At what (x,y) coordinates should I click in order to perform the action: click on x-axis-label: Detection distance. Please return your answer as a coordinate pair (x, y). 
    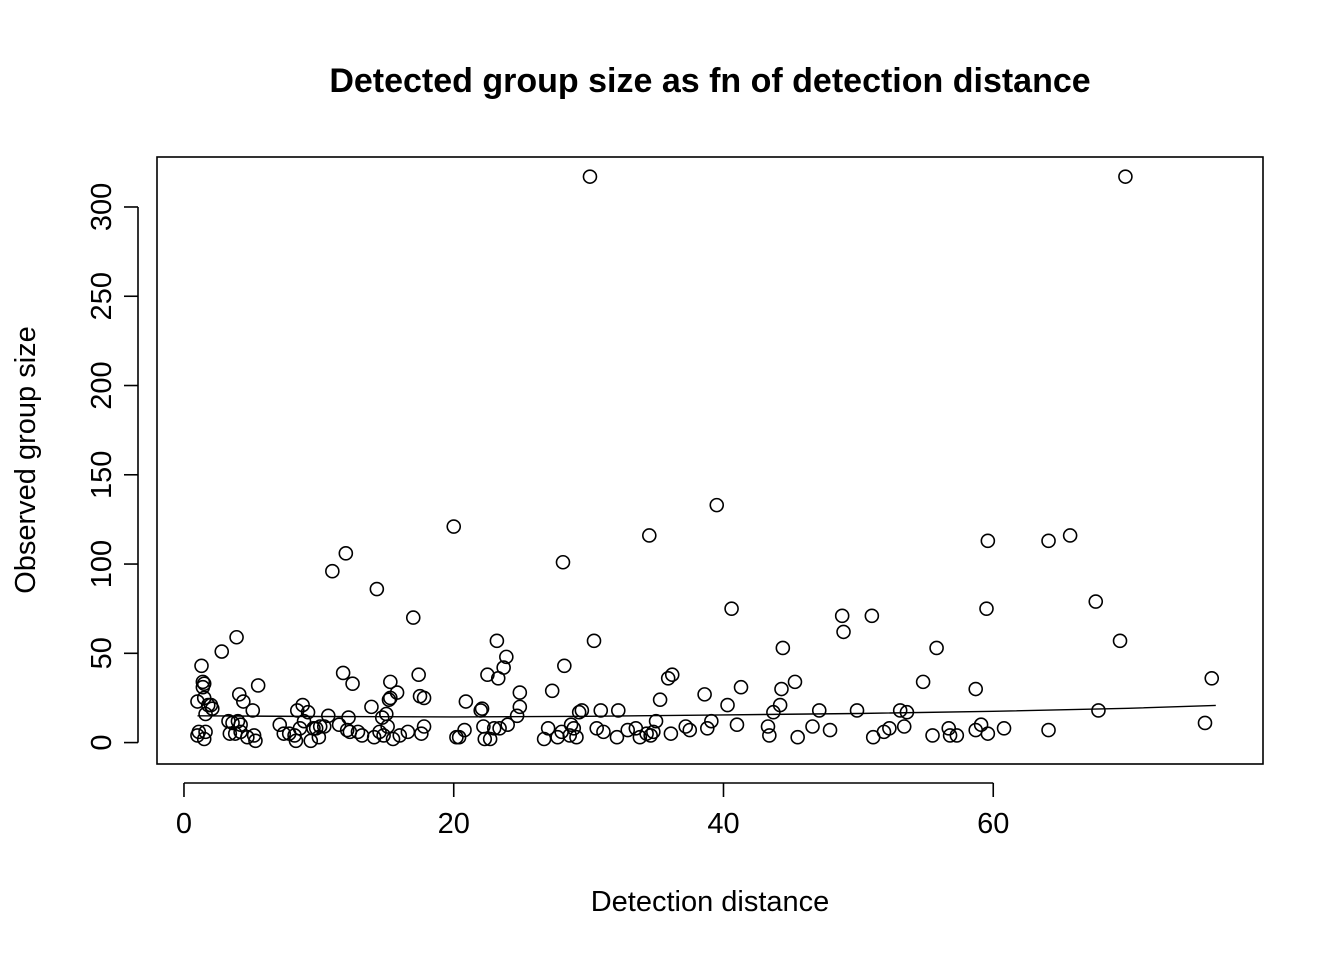
    Looking at the image, I should click on (710, 902).